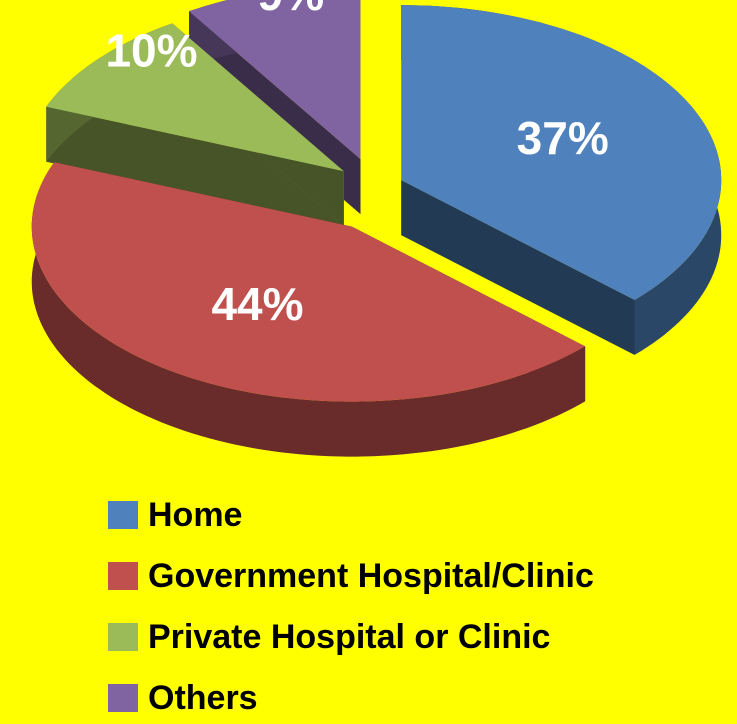  I want to click on data-label: 10%, so click(151, 50).